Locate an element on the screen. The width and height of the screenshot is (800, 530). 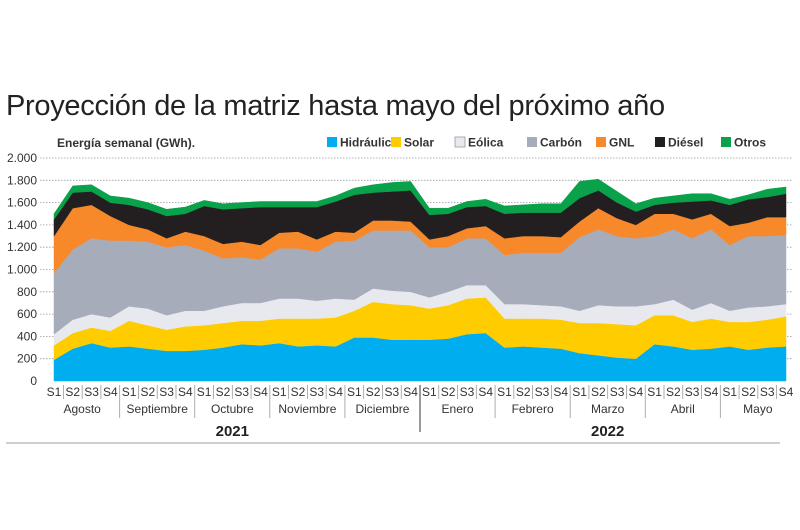
x-month-label: Febrero is located at coordinates (533, 409).